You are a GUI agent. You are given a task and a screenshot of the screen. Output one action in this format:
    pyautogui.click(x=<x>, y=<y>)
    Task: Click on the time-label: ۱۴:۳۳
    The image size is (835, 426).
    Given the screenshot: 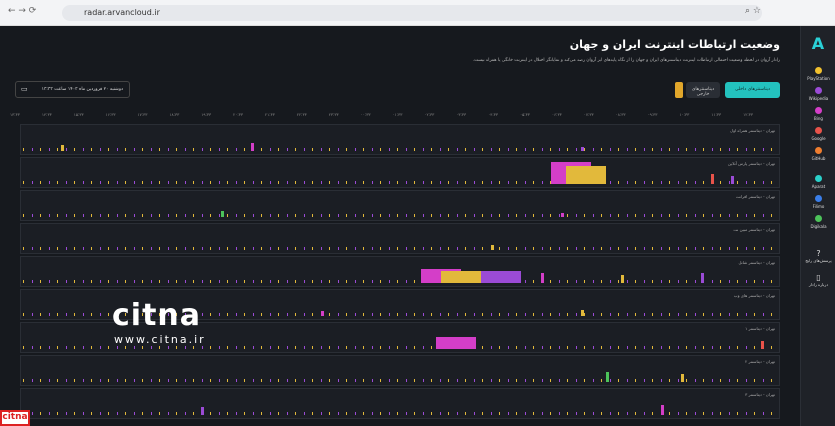 What is the action you would take?
    pyautogui.click(x=46, y=114)
    